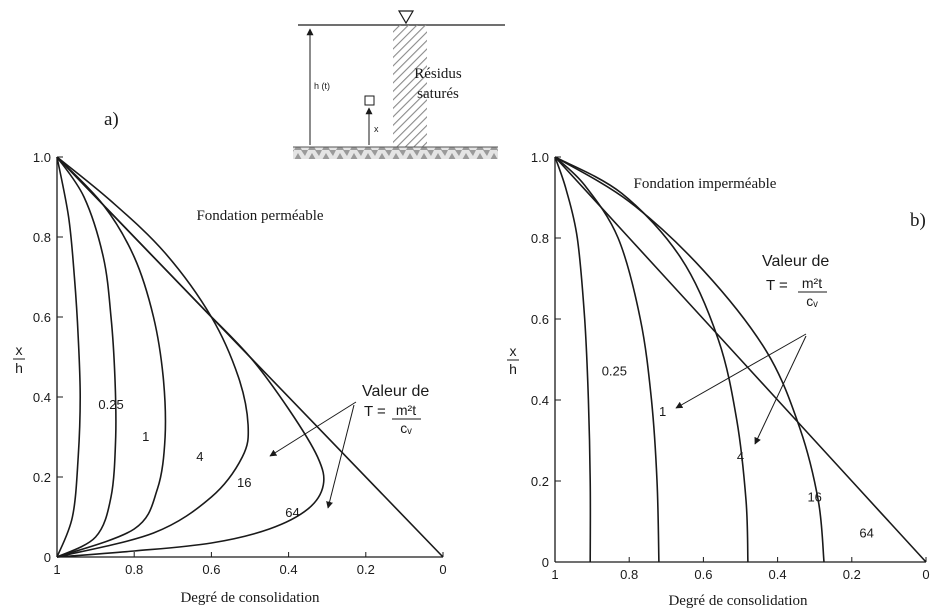 Image resolution: width=931 pixels, height=608 pixels. I want to click on chart-b-formula-lhs: T =, so click(777, 285).